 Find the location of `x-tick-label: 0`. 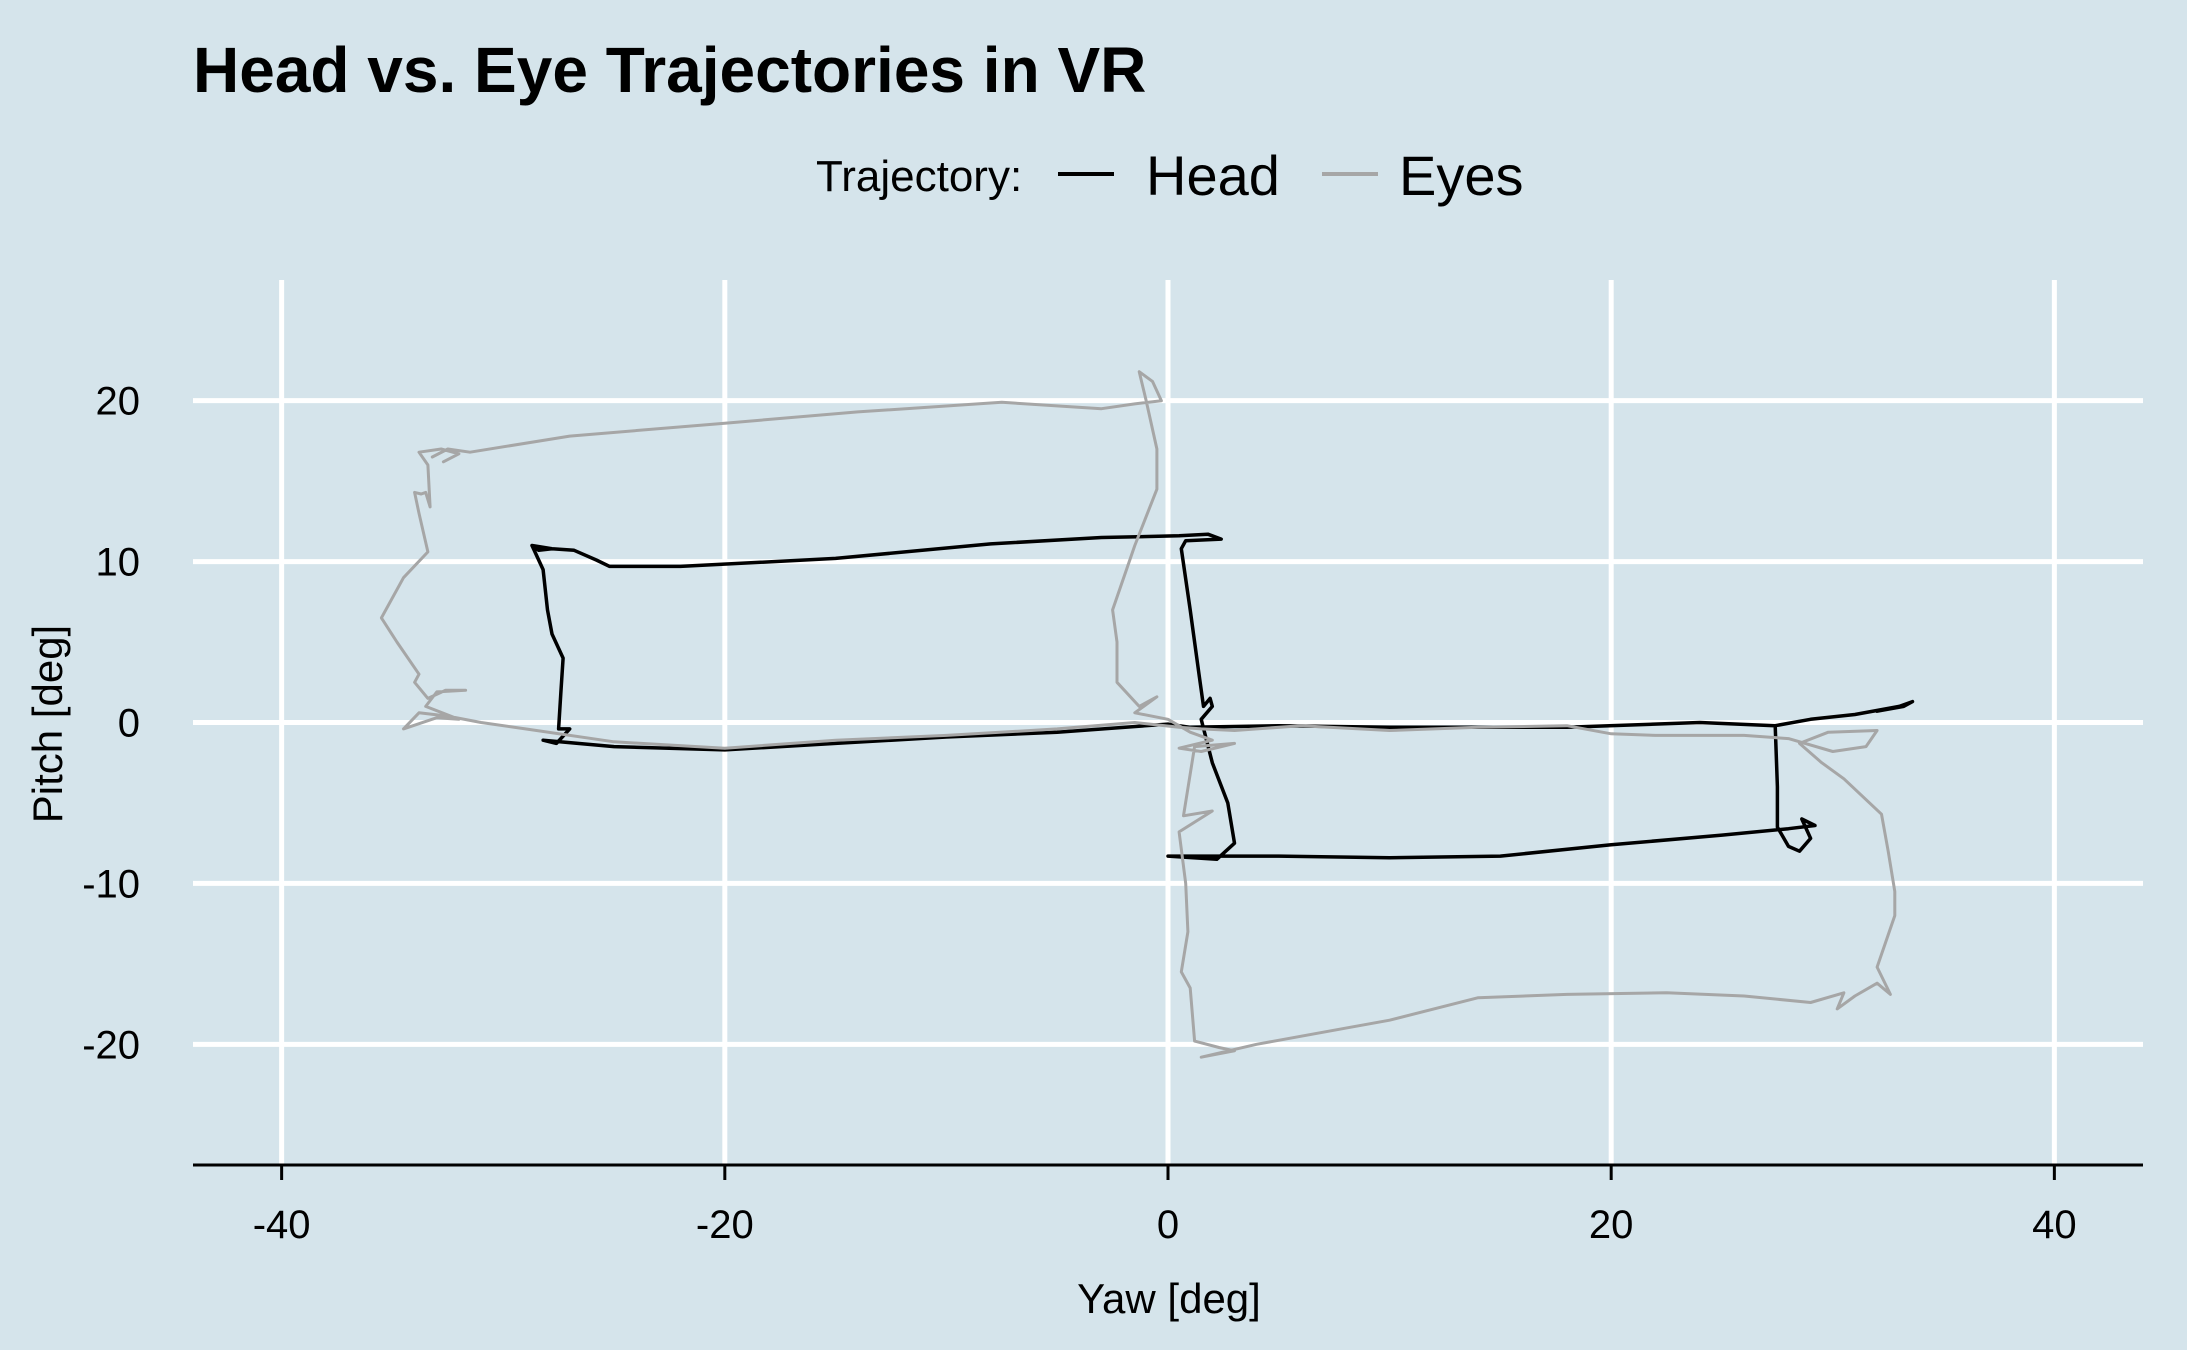

x-tick-label: 0 is located at coordinates (1168, 1225).